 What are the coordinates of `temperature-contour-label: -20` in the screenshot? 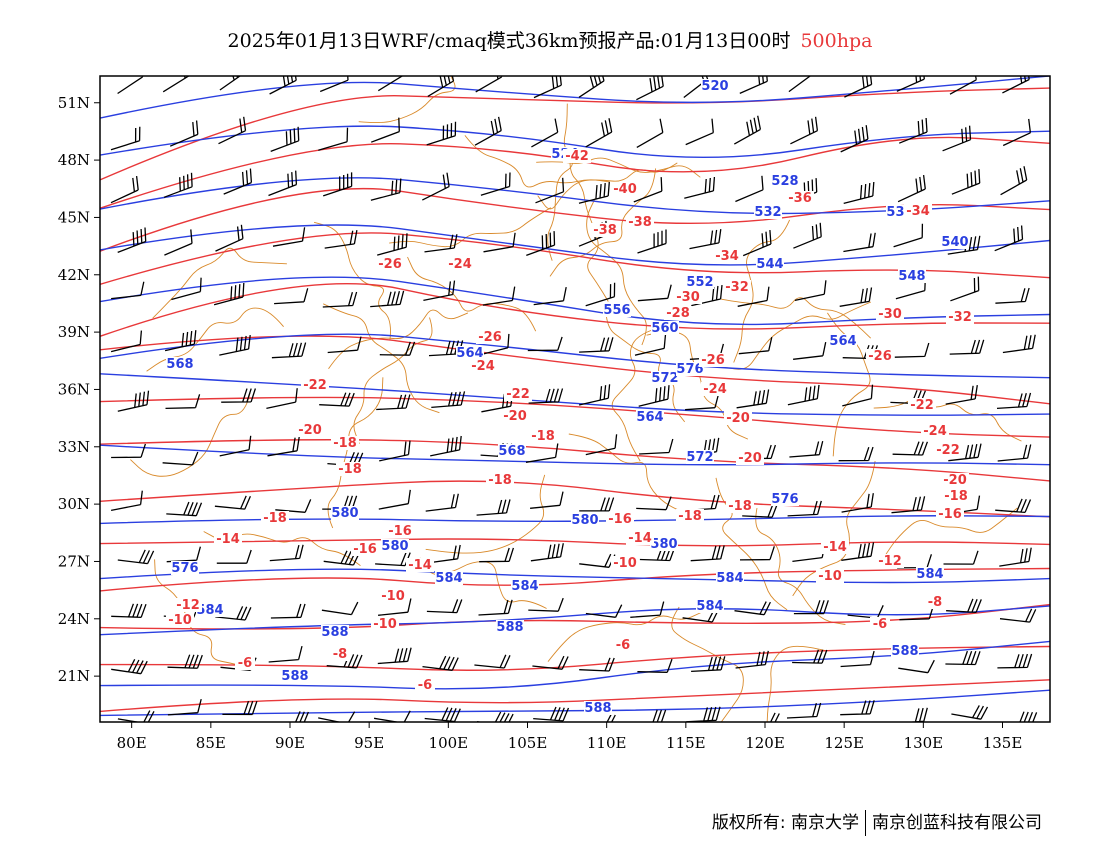 It's located at (955, 480).